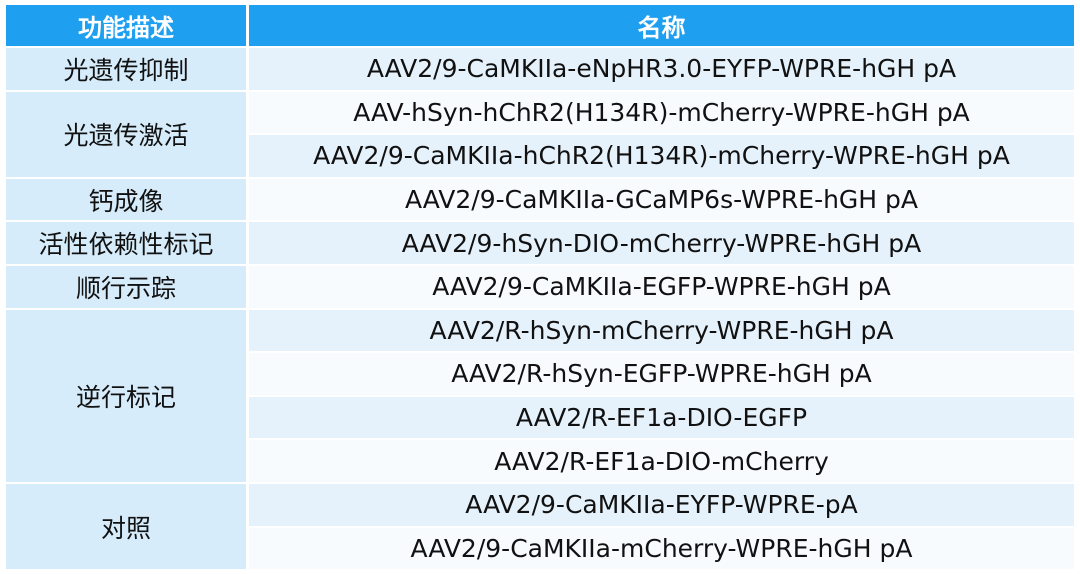 The height and width of the screenshot is (574, 1080). What do you see at coordinates (126, 25) in the screenshot?
I see `header-cell: 功能描述` at bounding box center [126, 25].